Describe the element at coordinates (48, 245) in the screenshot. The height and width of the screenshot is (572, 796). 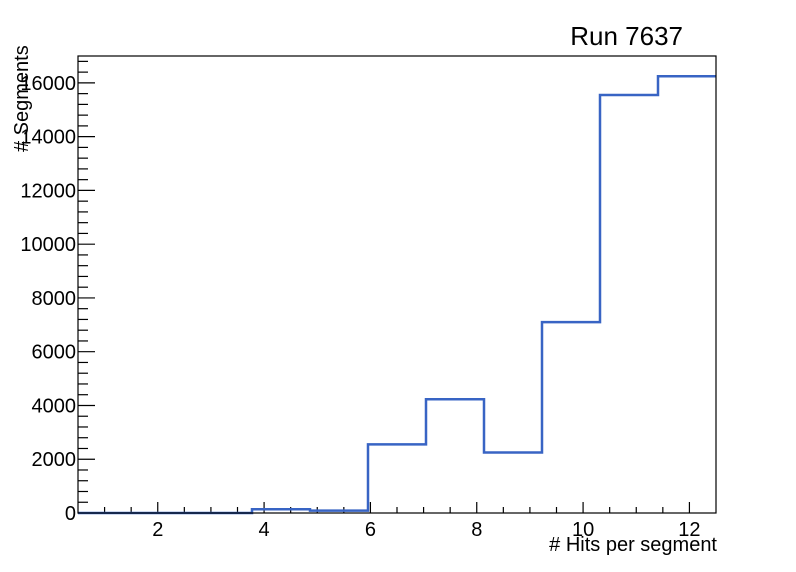
I see `y-tick-label: 10000` at that location.